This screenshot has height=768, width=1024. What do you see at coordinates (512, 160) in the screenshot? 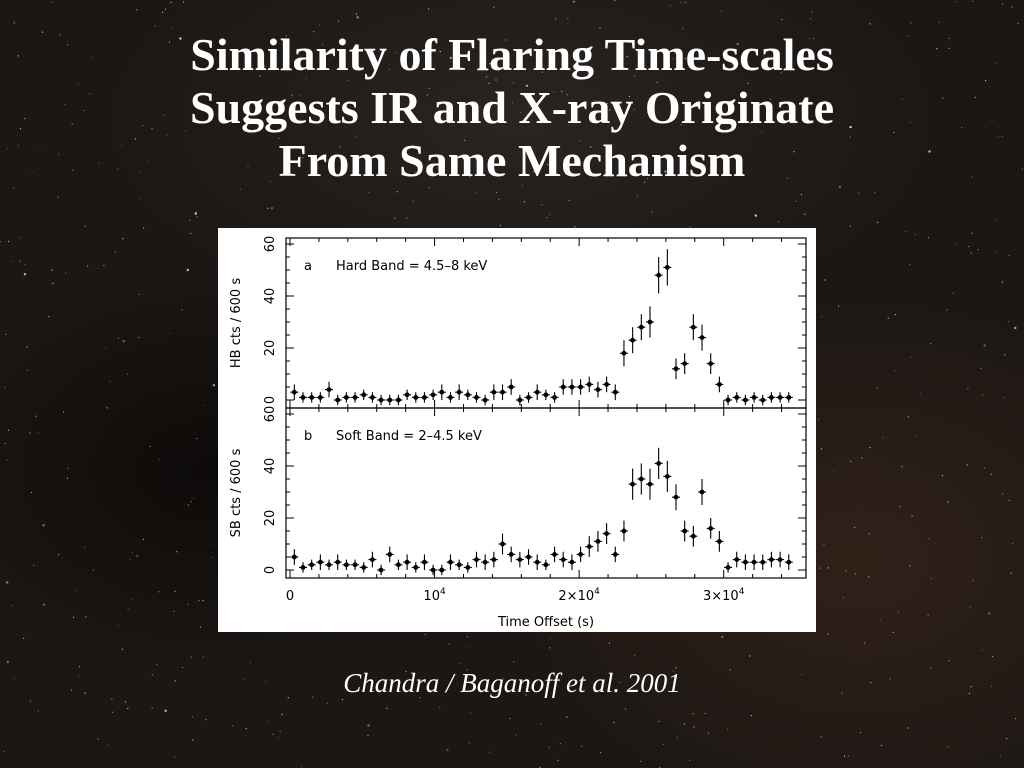
I see `title-line-3: From Same Mechanism` at bounding box center [512, 160].